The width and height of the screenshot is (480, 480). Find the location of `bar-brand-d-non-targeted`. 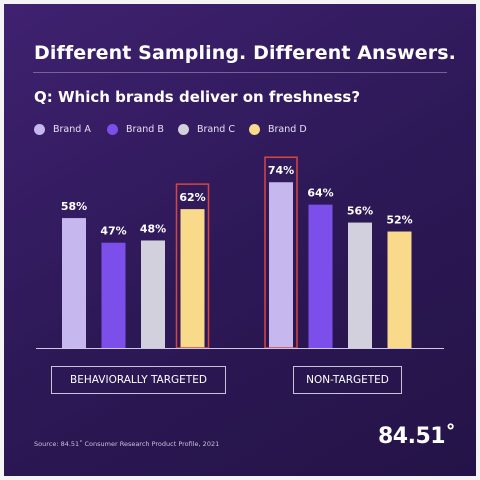

bar-brand-d-non-targeted is located at coordinates (399, 289).